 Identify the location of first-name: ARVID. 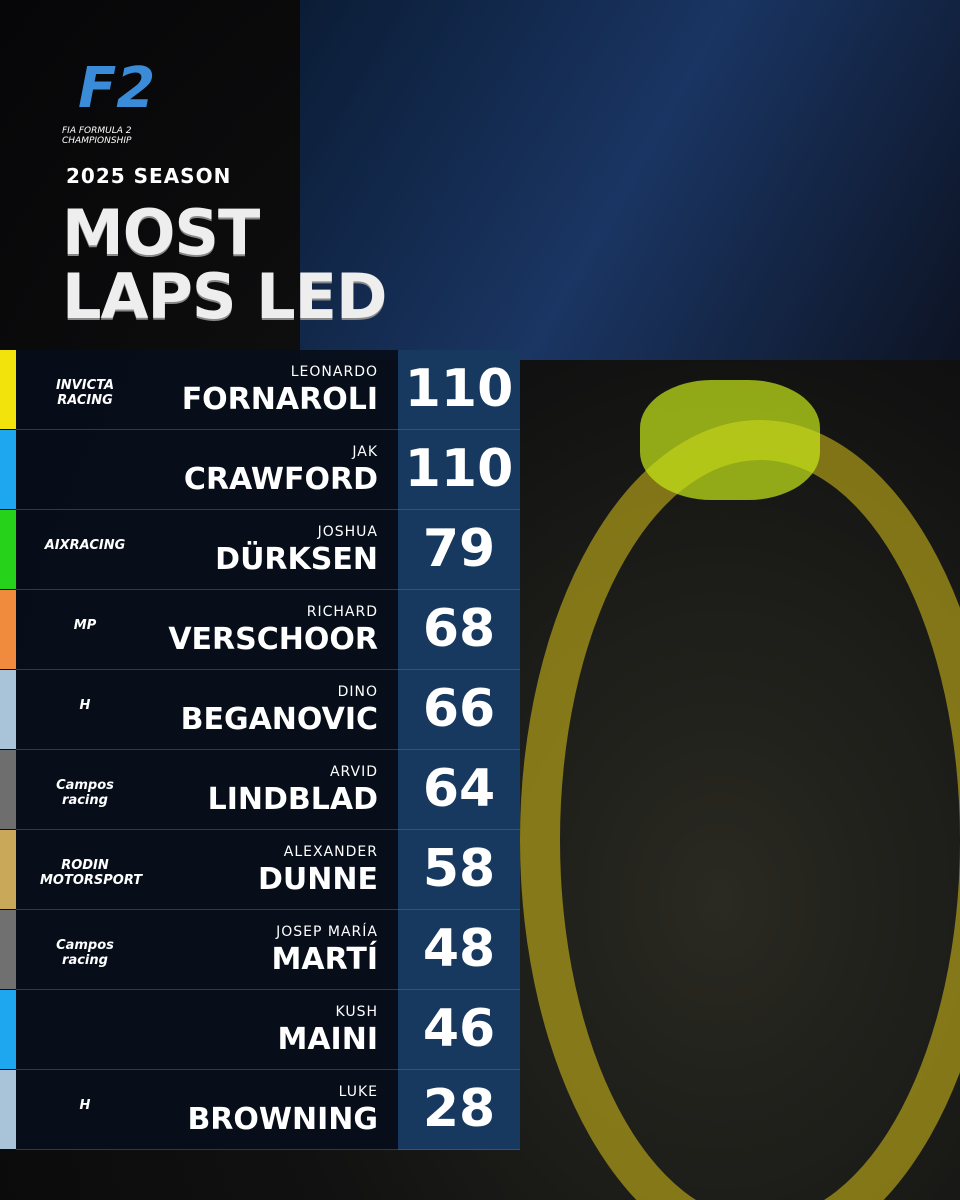
(353, 772).